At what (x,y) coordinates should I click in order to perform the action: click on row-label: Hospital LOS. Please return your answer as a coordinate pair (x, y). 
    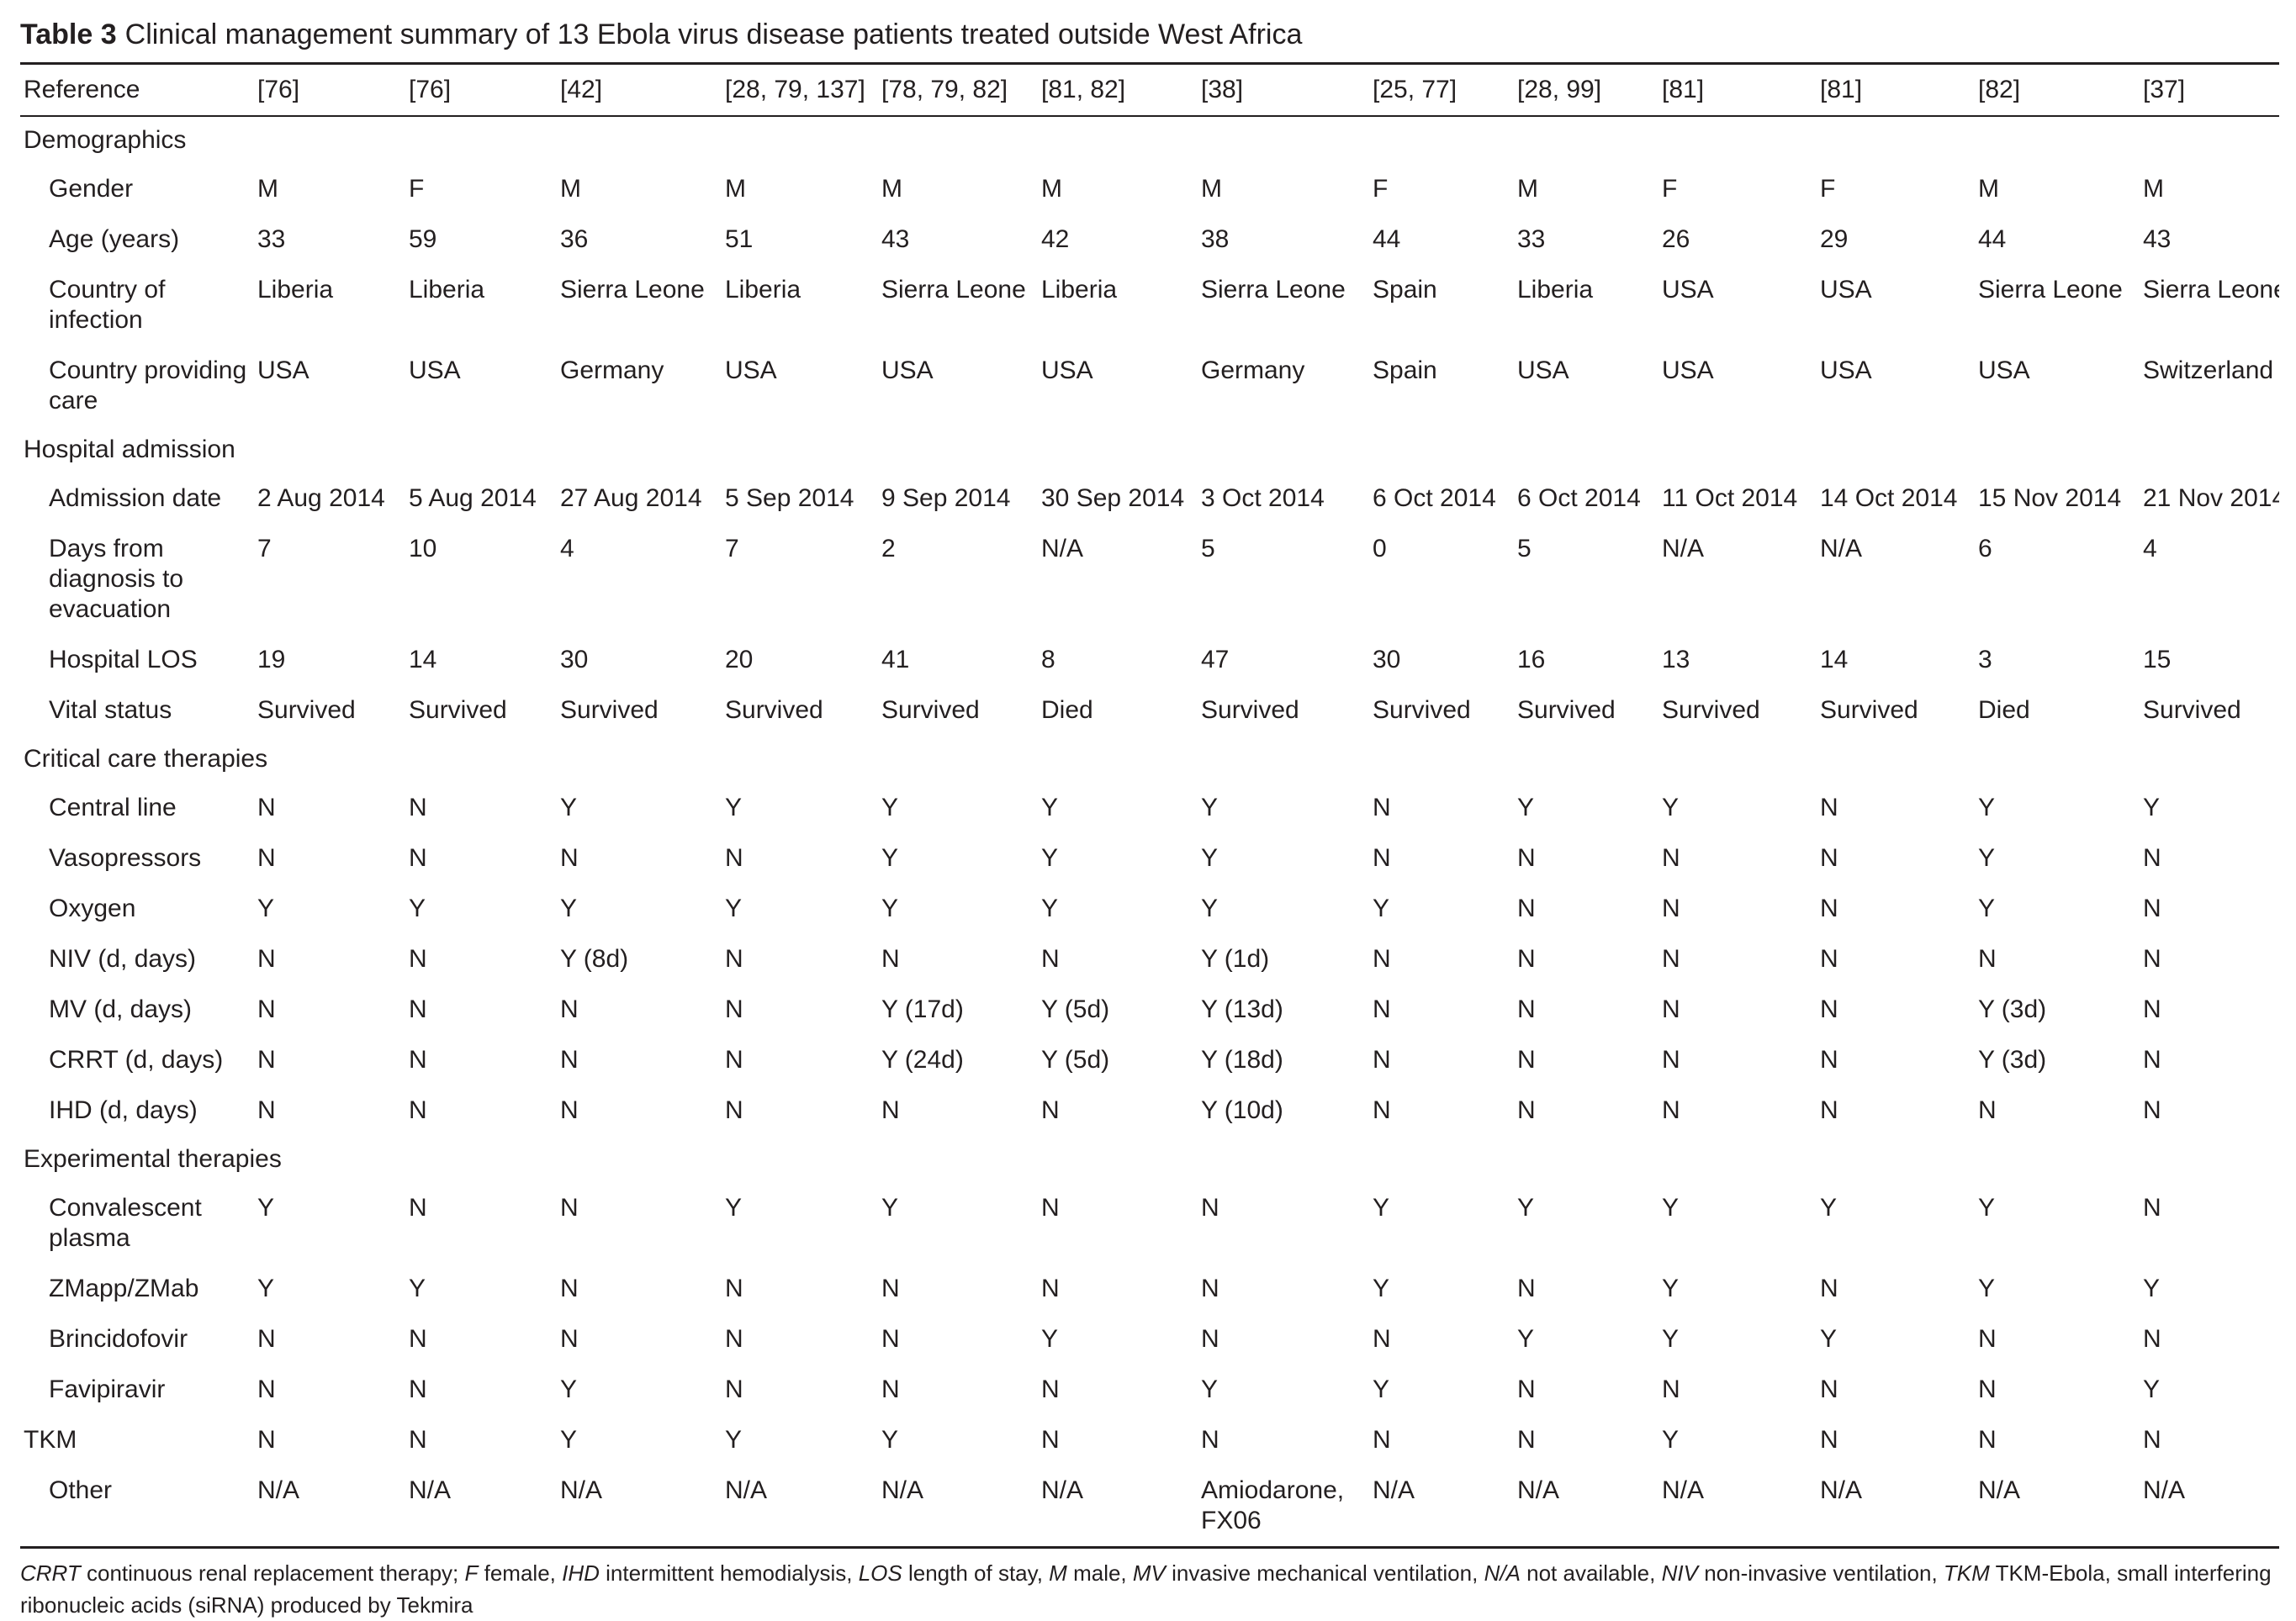
    Looking at the image, I should click on (123, 659).